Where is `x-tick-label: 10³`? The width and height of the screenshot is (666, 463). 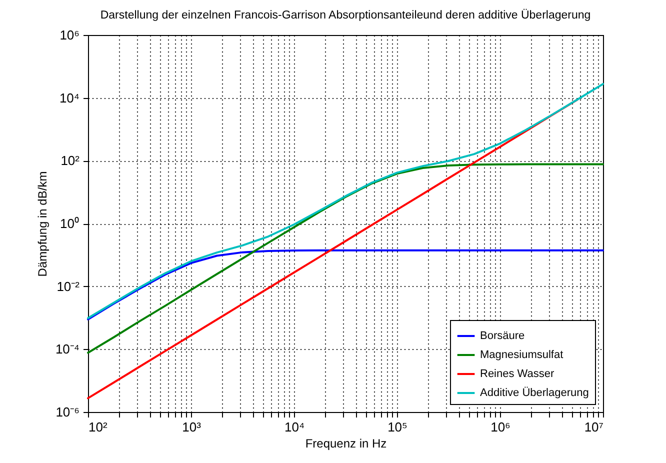 x-tick-label: 10³ is located at coordinates (192, 427).